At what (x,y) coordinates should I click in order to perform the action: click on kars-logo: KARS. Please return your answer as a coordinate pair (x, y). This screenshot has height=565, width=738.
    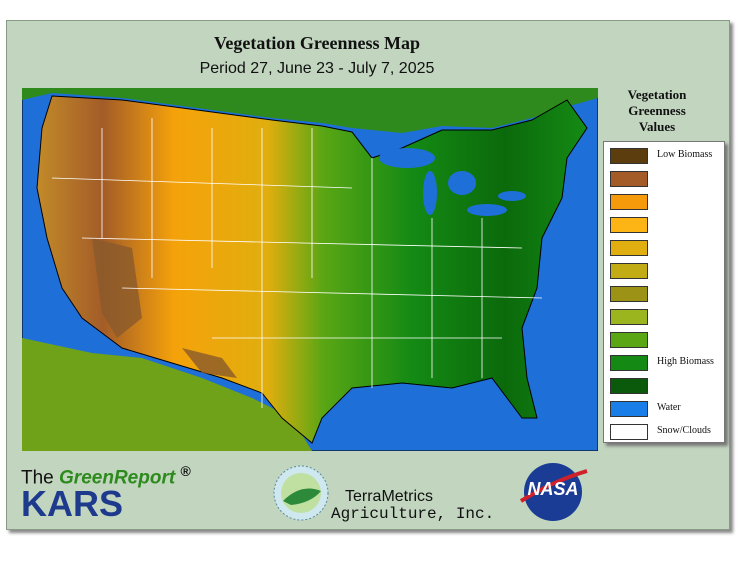
    Looking at the image, I should click on (72, 503).